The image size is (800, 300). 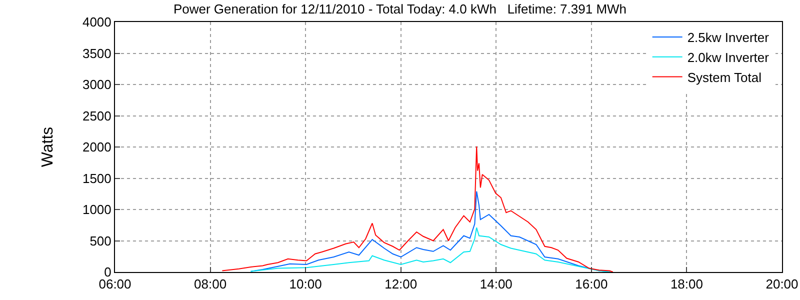 I want to click on x-tick-label: 14:00, so click(x=496, y=284).